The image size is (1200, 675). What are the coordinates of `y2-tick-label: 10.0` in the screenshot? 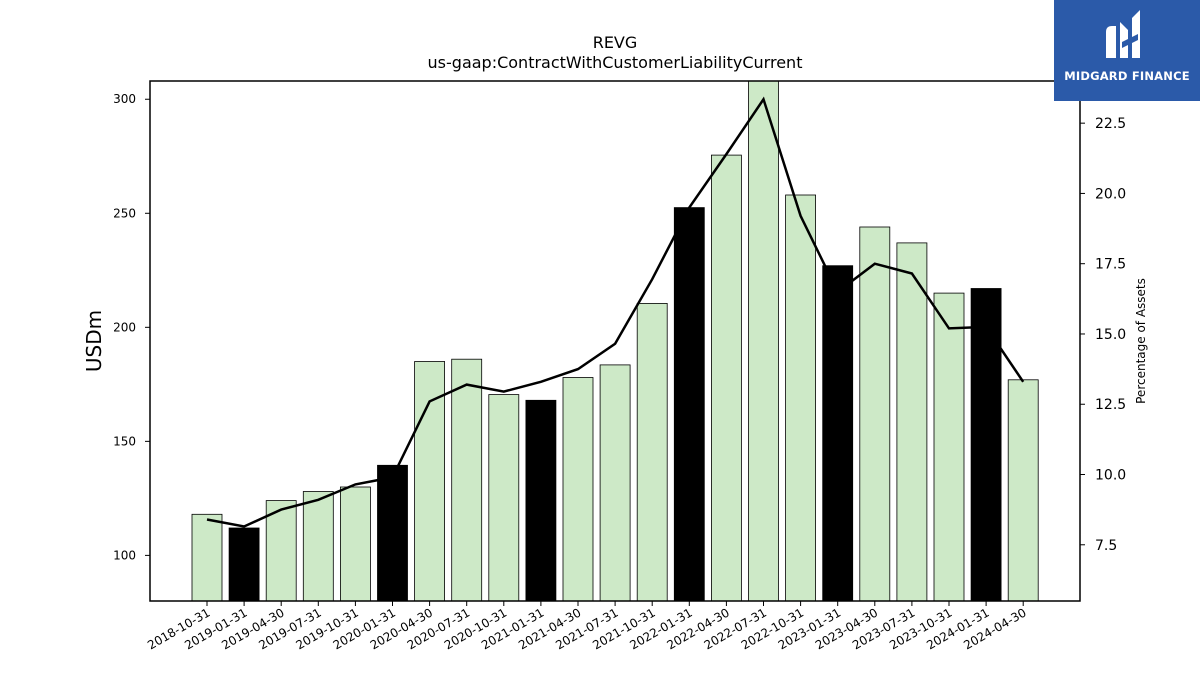 It's located at (1110, 476).